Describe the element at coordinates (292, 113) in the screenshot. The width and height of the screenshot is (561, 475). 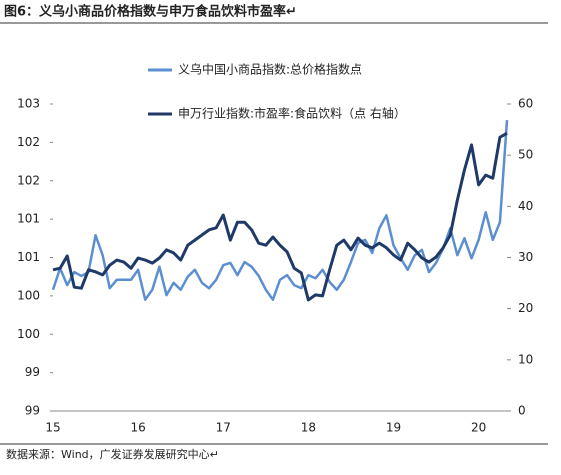
I see `legend-label: 申万行业指数:市盈率:食品饮料（点 右轴）` at that location.